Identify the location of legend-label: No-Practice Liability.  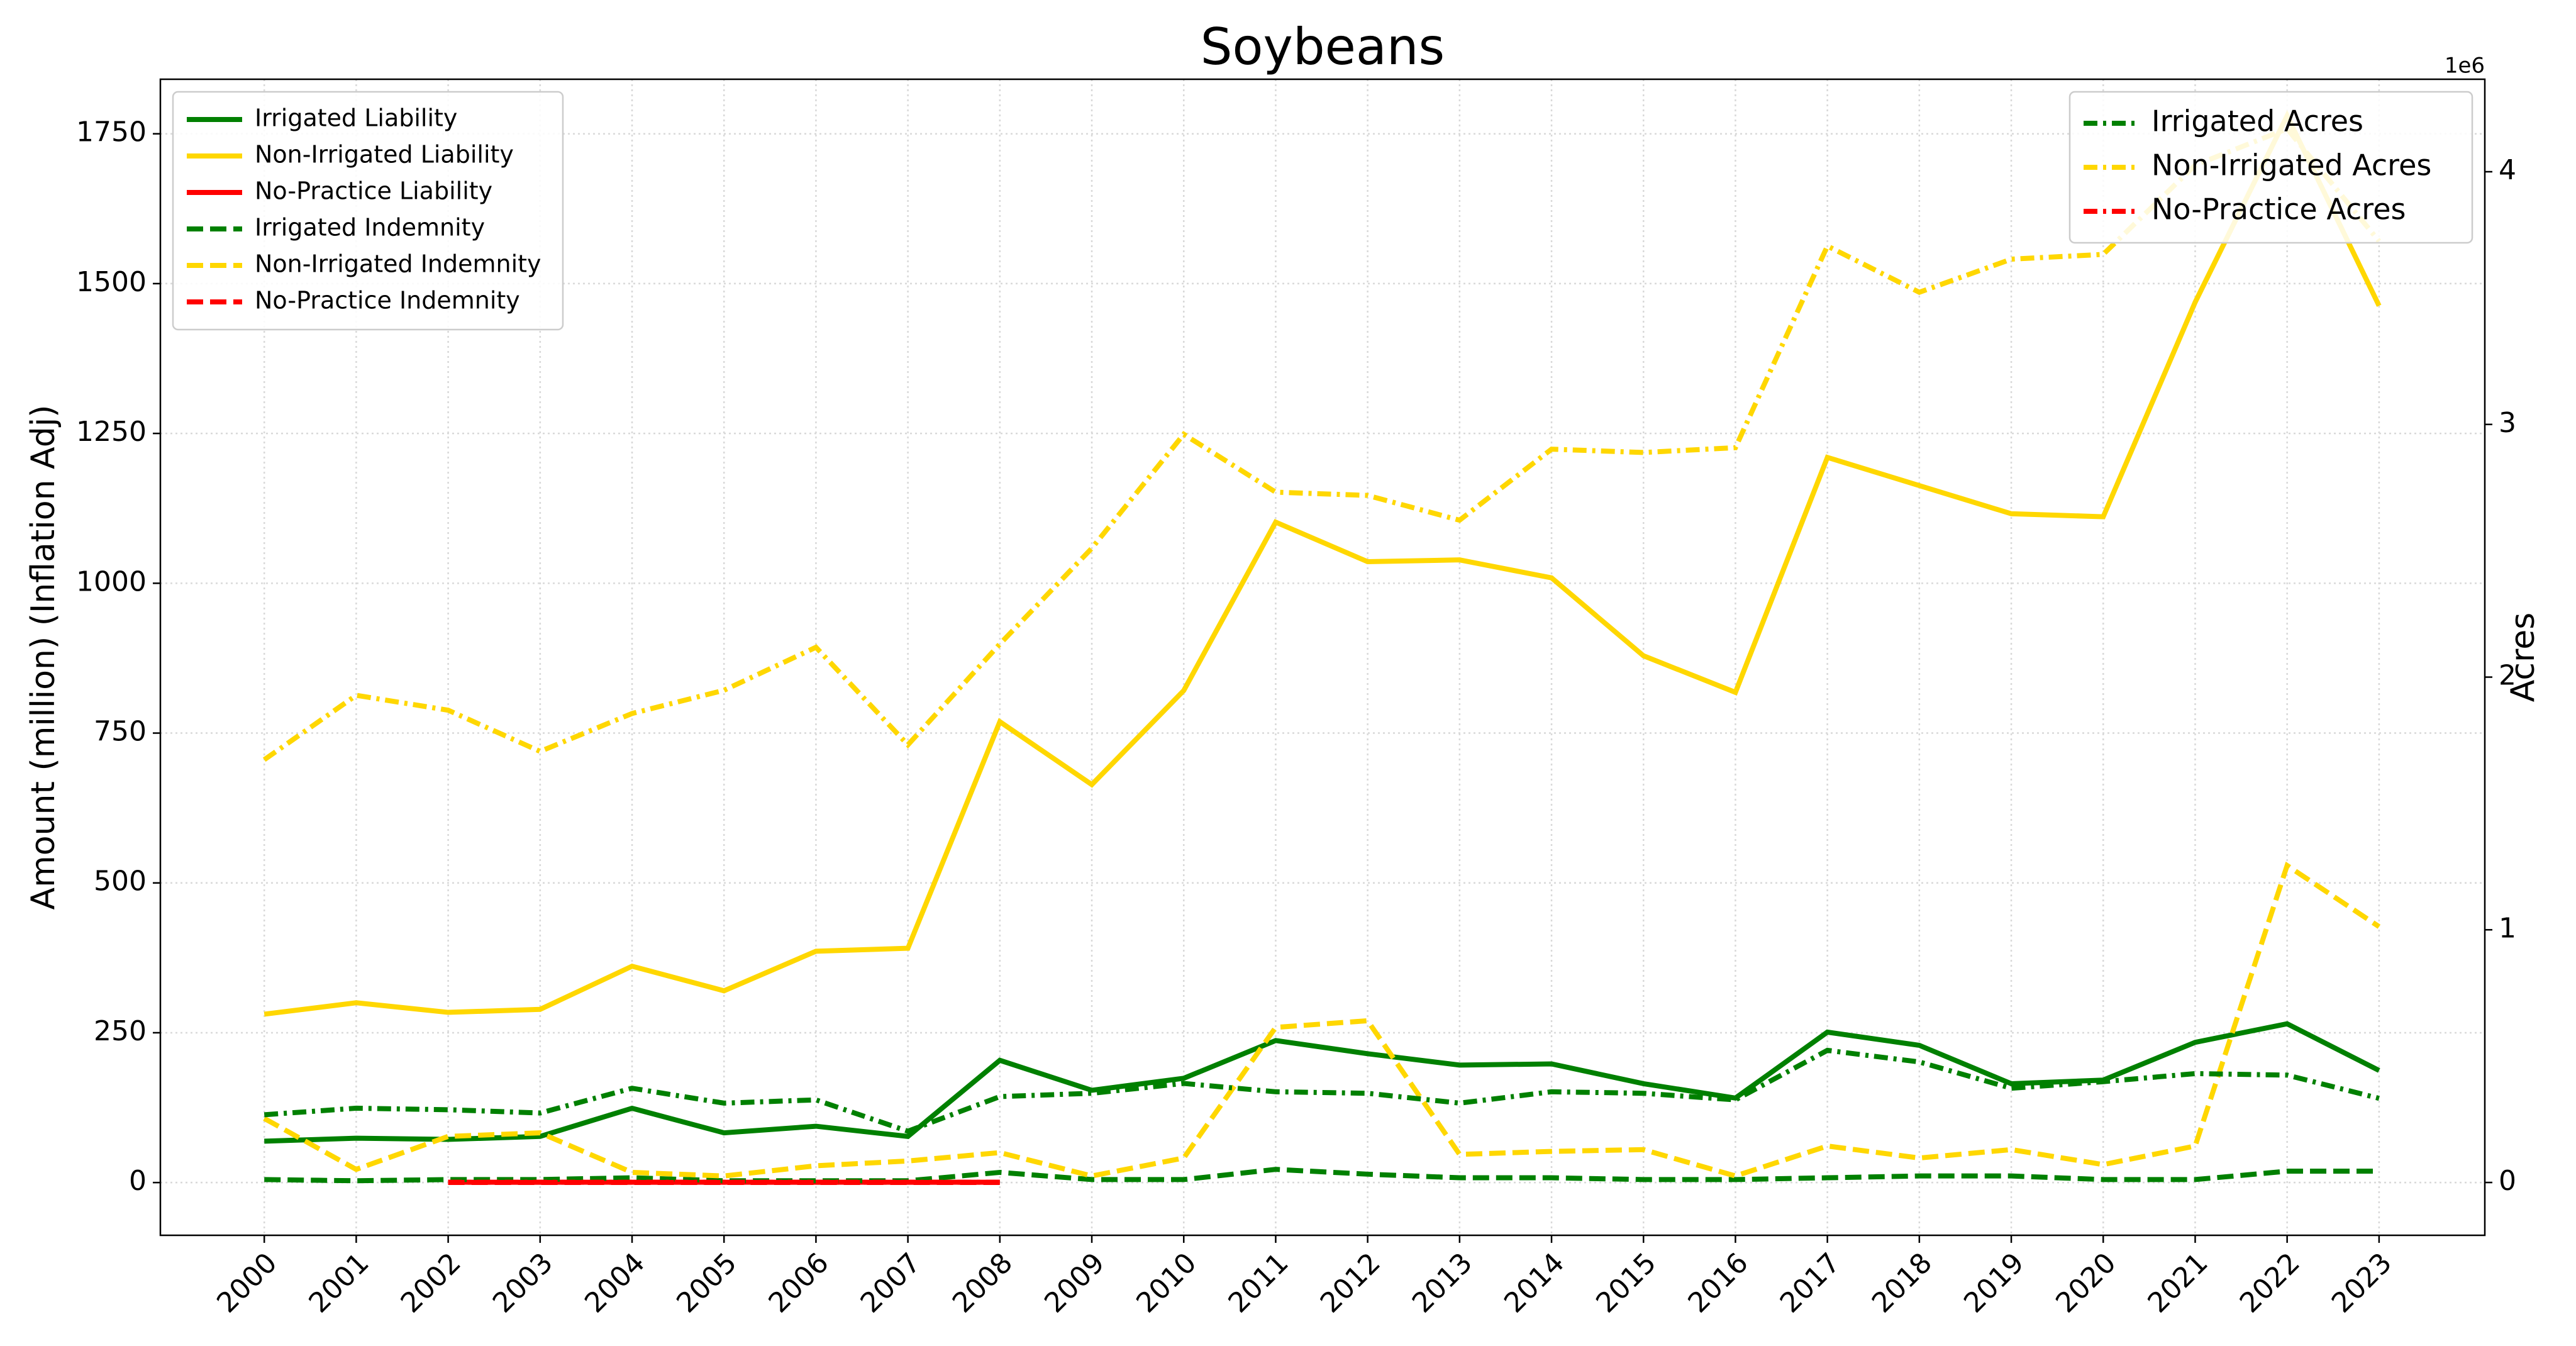
(373, 191).